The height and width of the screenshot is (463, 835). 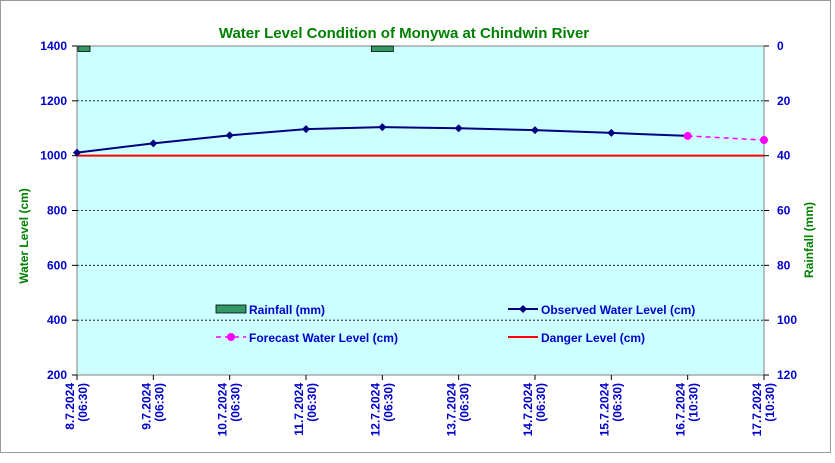 What do you see at coordinates (299, 409) in the screenshot?
I see `x-tick-date: 11.7.2024` at bounding box center [299, 409].